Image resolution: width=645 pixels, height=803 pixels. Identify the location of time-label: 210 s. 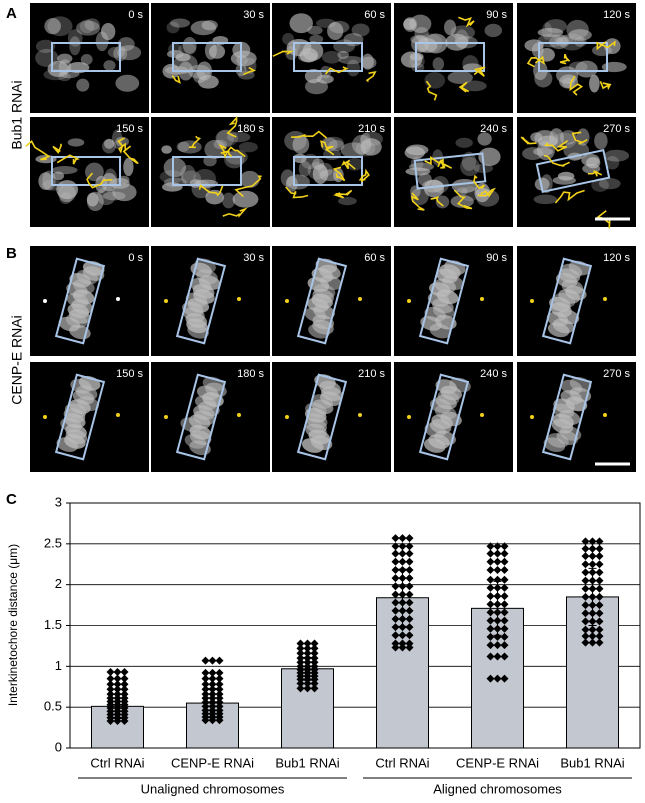
(371, 129).